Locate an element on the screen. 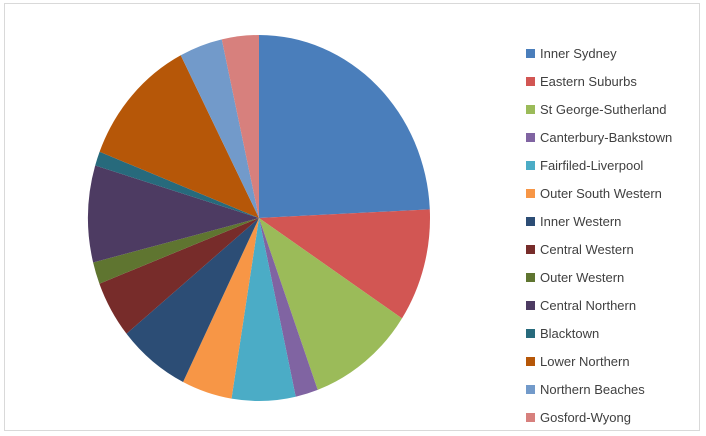 This screenshot has width=706, height=436. legend-label: Northern Beaches is located at coordinates (592, 389).